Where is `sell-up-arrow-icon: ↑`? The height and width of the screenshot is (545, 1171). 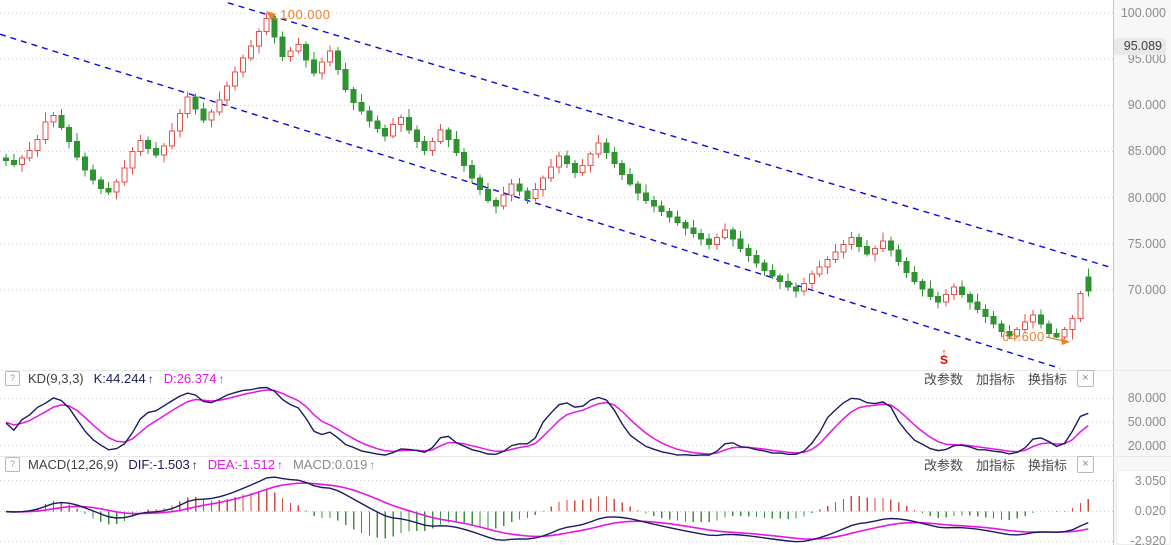
sell-up-arrow-icon: ↑ is located at coordinates (944, 352).